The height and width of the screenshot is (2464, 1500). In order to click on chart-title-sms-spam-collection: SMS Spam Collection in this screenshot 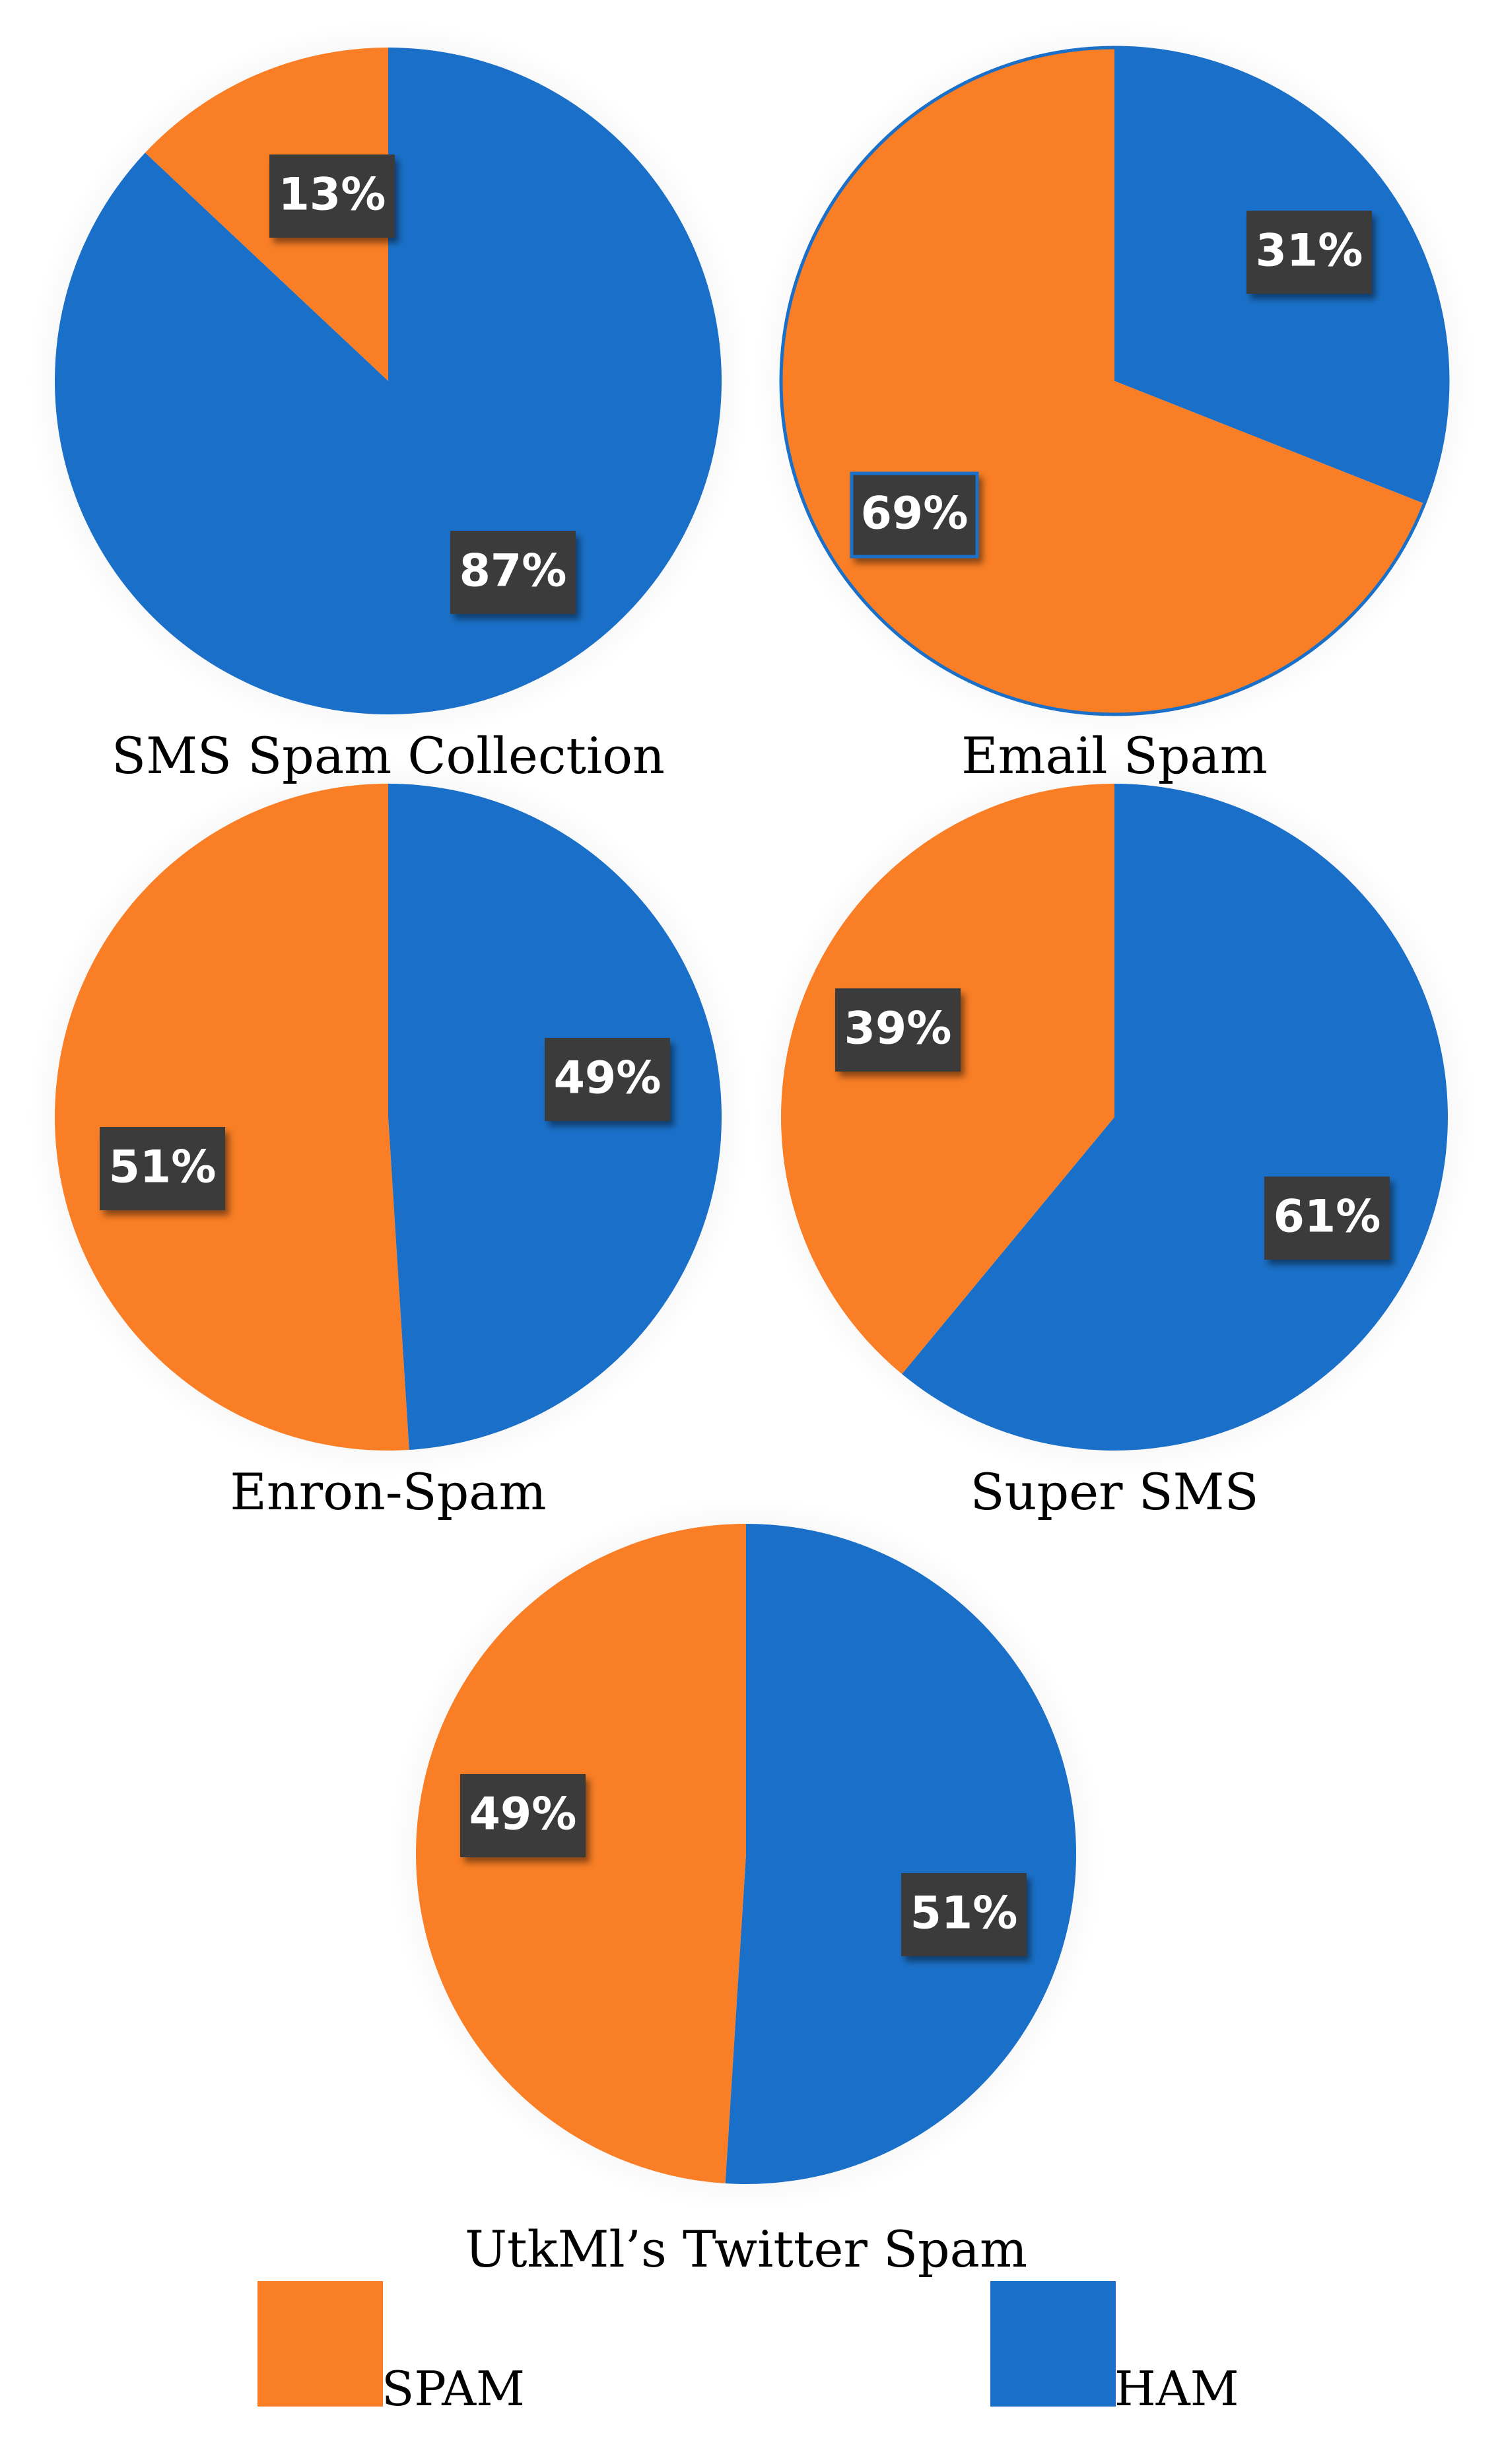, I will do `click(388, 755)`.